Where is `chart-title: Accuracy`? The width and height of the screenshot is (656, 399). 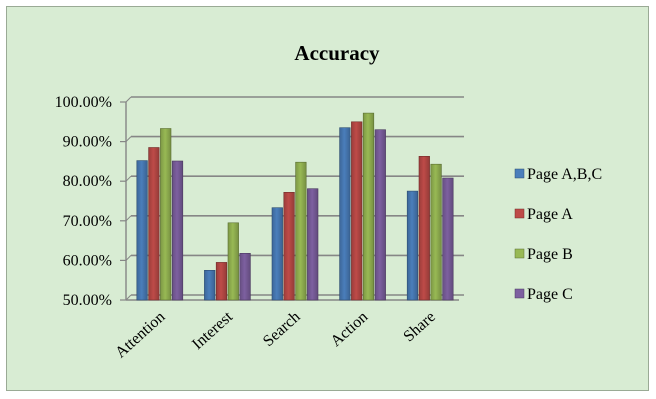
chart-title: Accuracy is located at coordinates (337, 53).